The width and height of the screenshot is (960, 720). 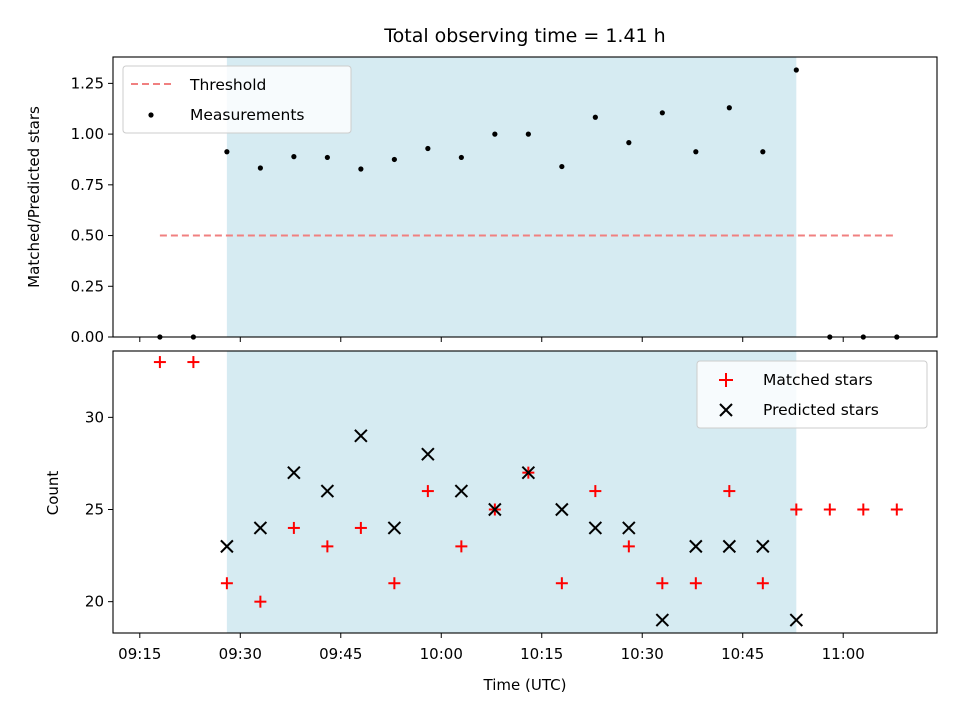 I want to click on matched-legend-swatch, so click(x=726, y=380).